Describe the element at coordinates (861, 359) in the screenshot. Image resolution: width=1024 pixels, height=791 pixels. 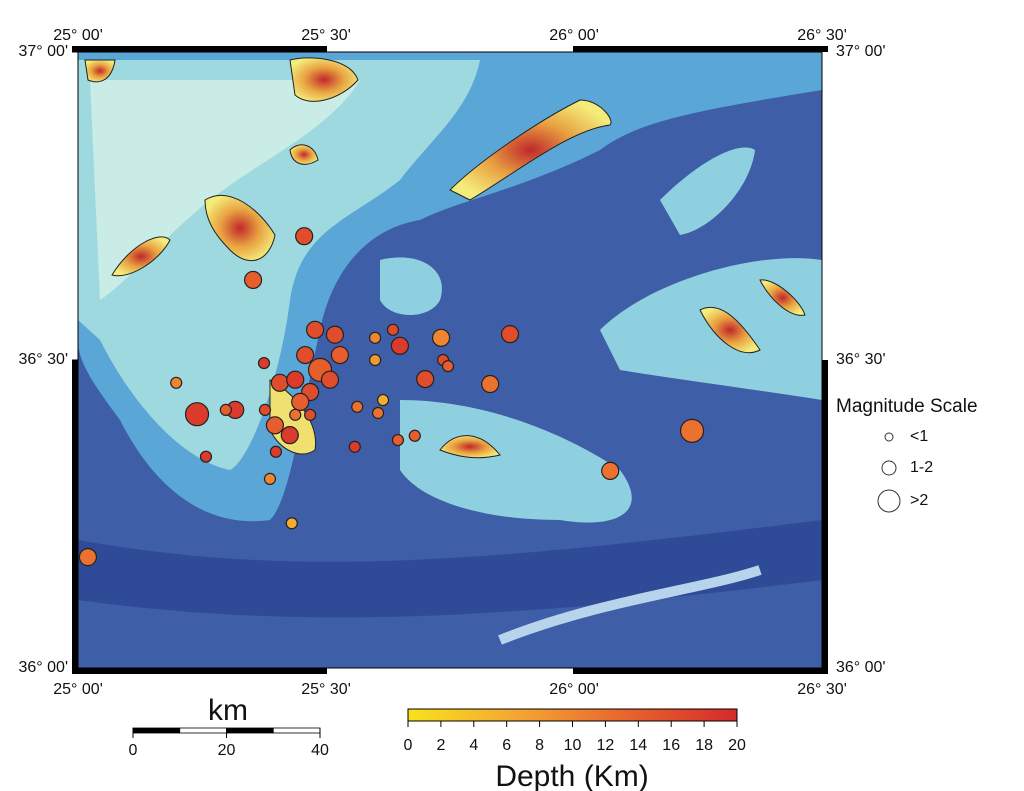
I see `y-tick-label-right: 36° 30'` at that location.